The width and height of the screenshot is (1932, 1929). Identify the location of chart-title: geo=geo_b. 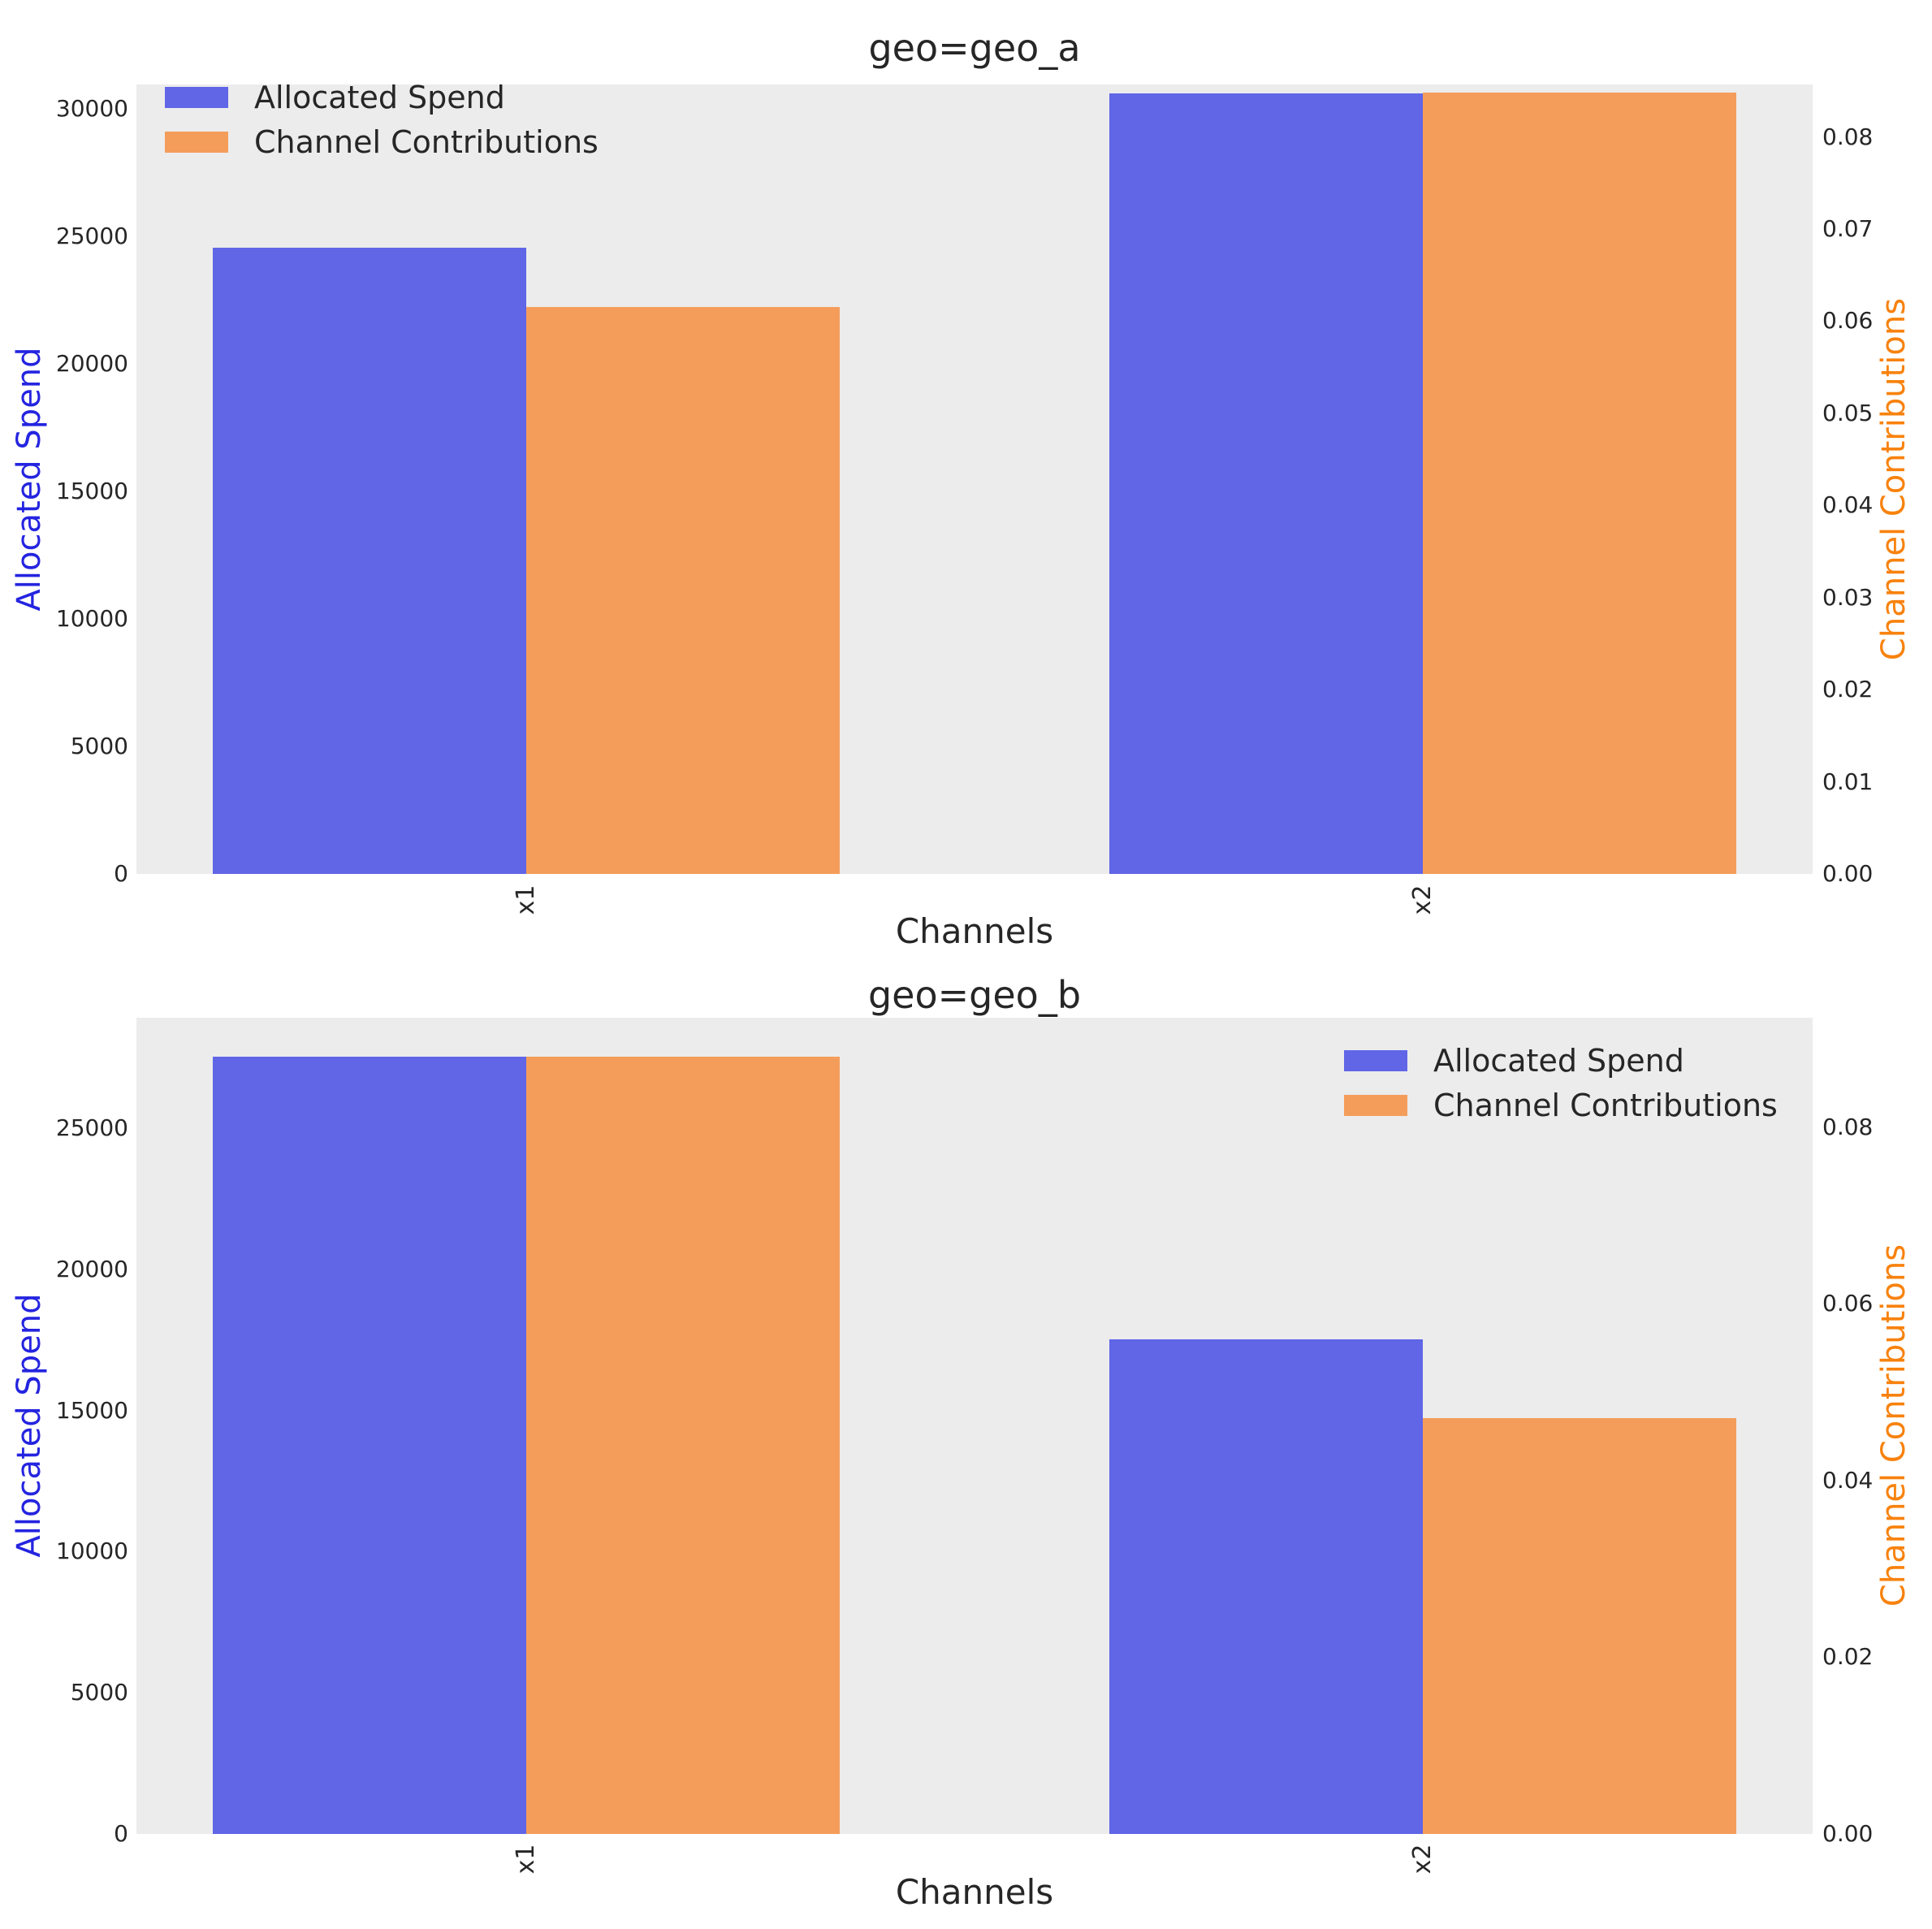
(974, 995).